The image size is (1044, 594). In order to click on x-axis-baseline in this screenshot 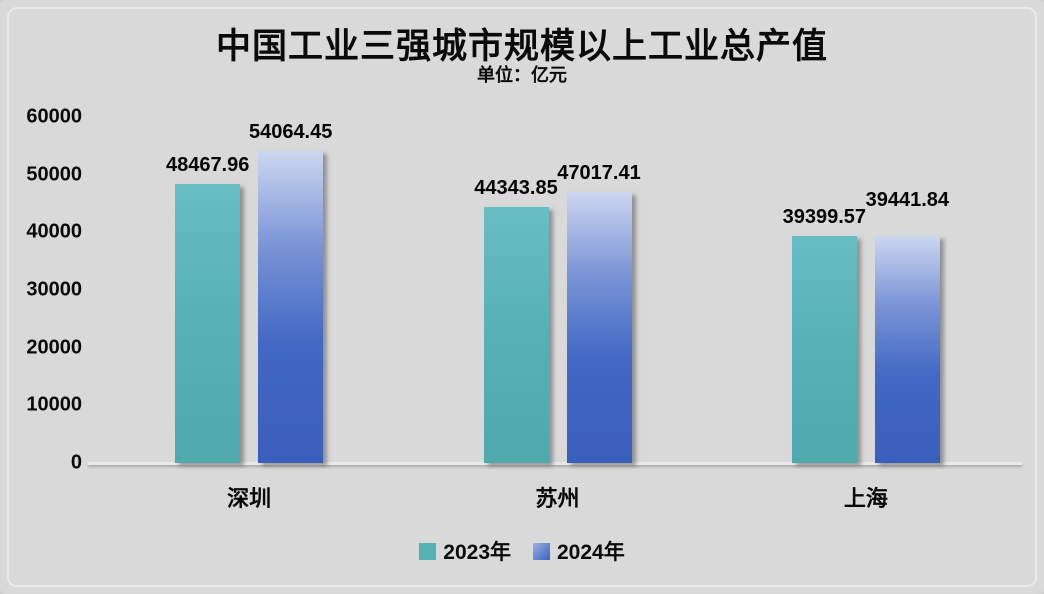, I will do `click(555, 463)`.